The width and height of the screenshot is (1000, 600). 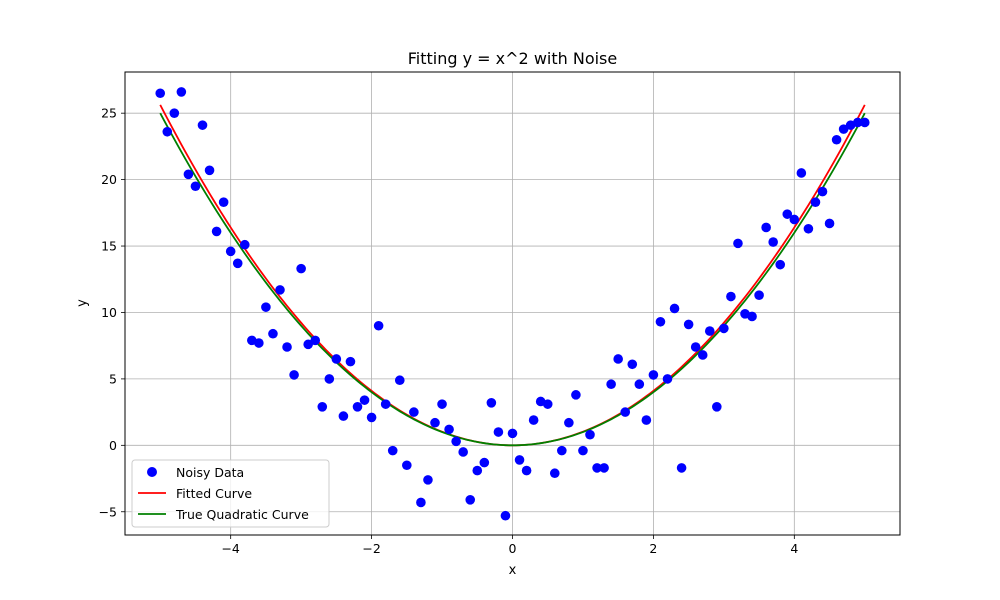 What do you see at coordinates (513, 570) in the screenshot?
I see `x-axis-label: x` at bounding box center [513, 570].